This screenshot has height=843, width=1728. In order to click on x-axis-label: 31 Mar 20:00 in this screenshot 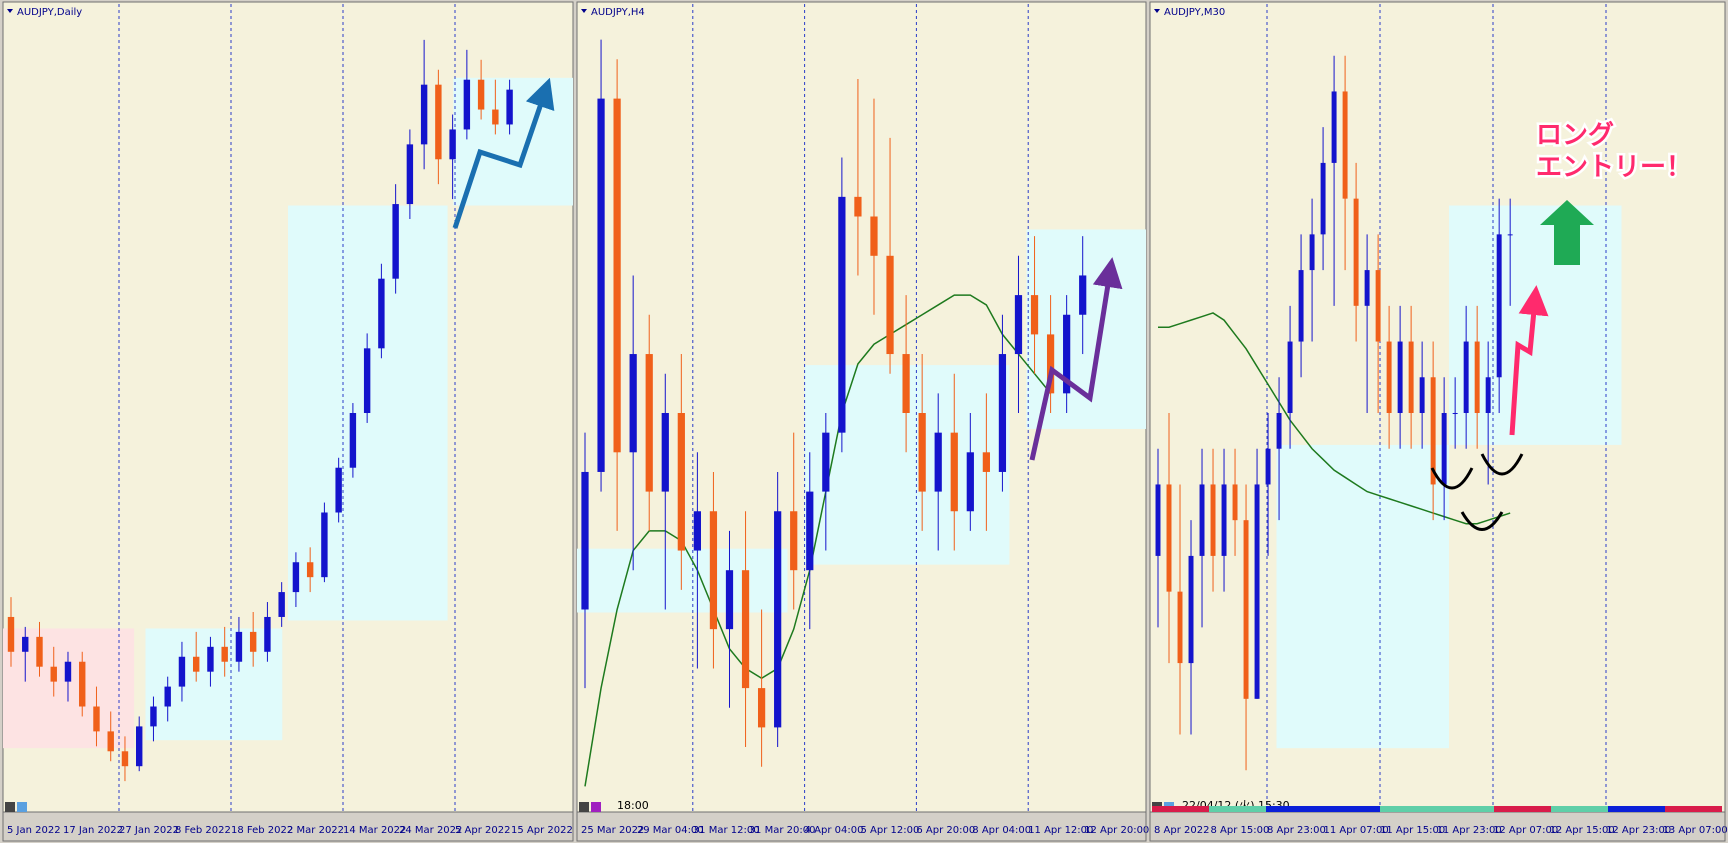, I will do `click(782, 830)`.